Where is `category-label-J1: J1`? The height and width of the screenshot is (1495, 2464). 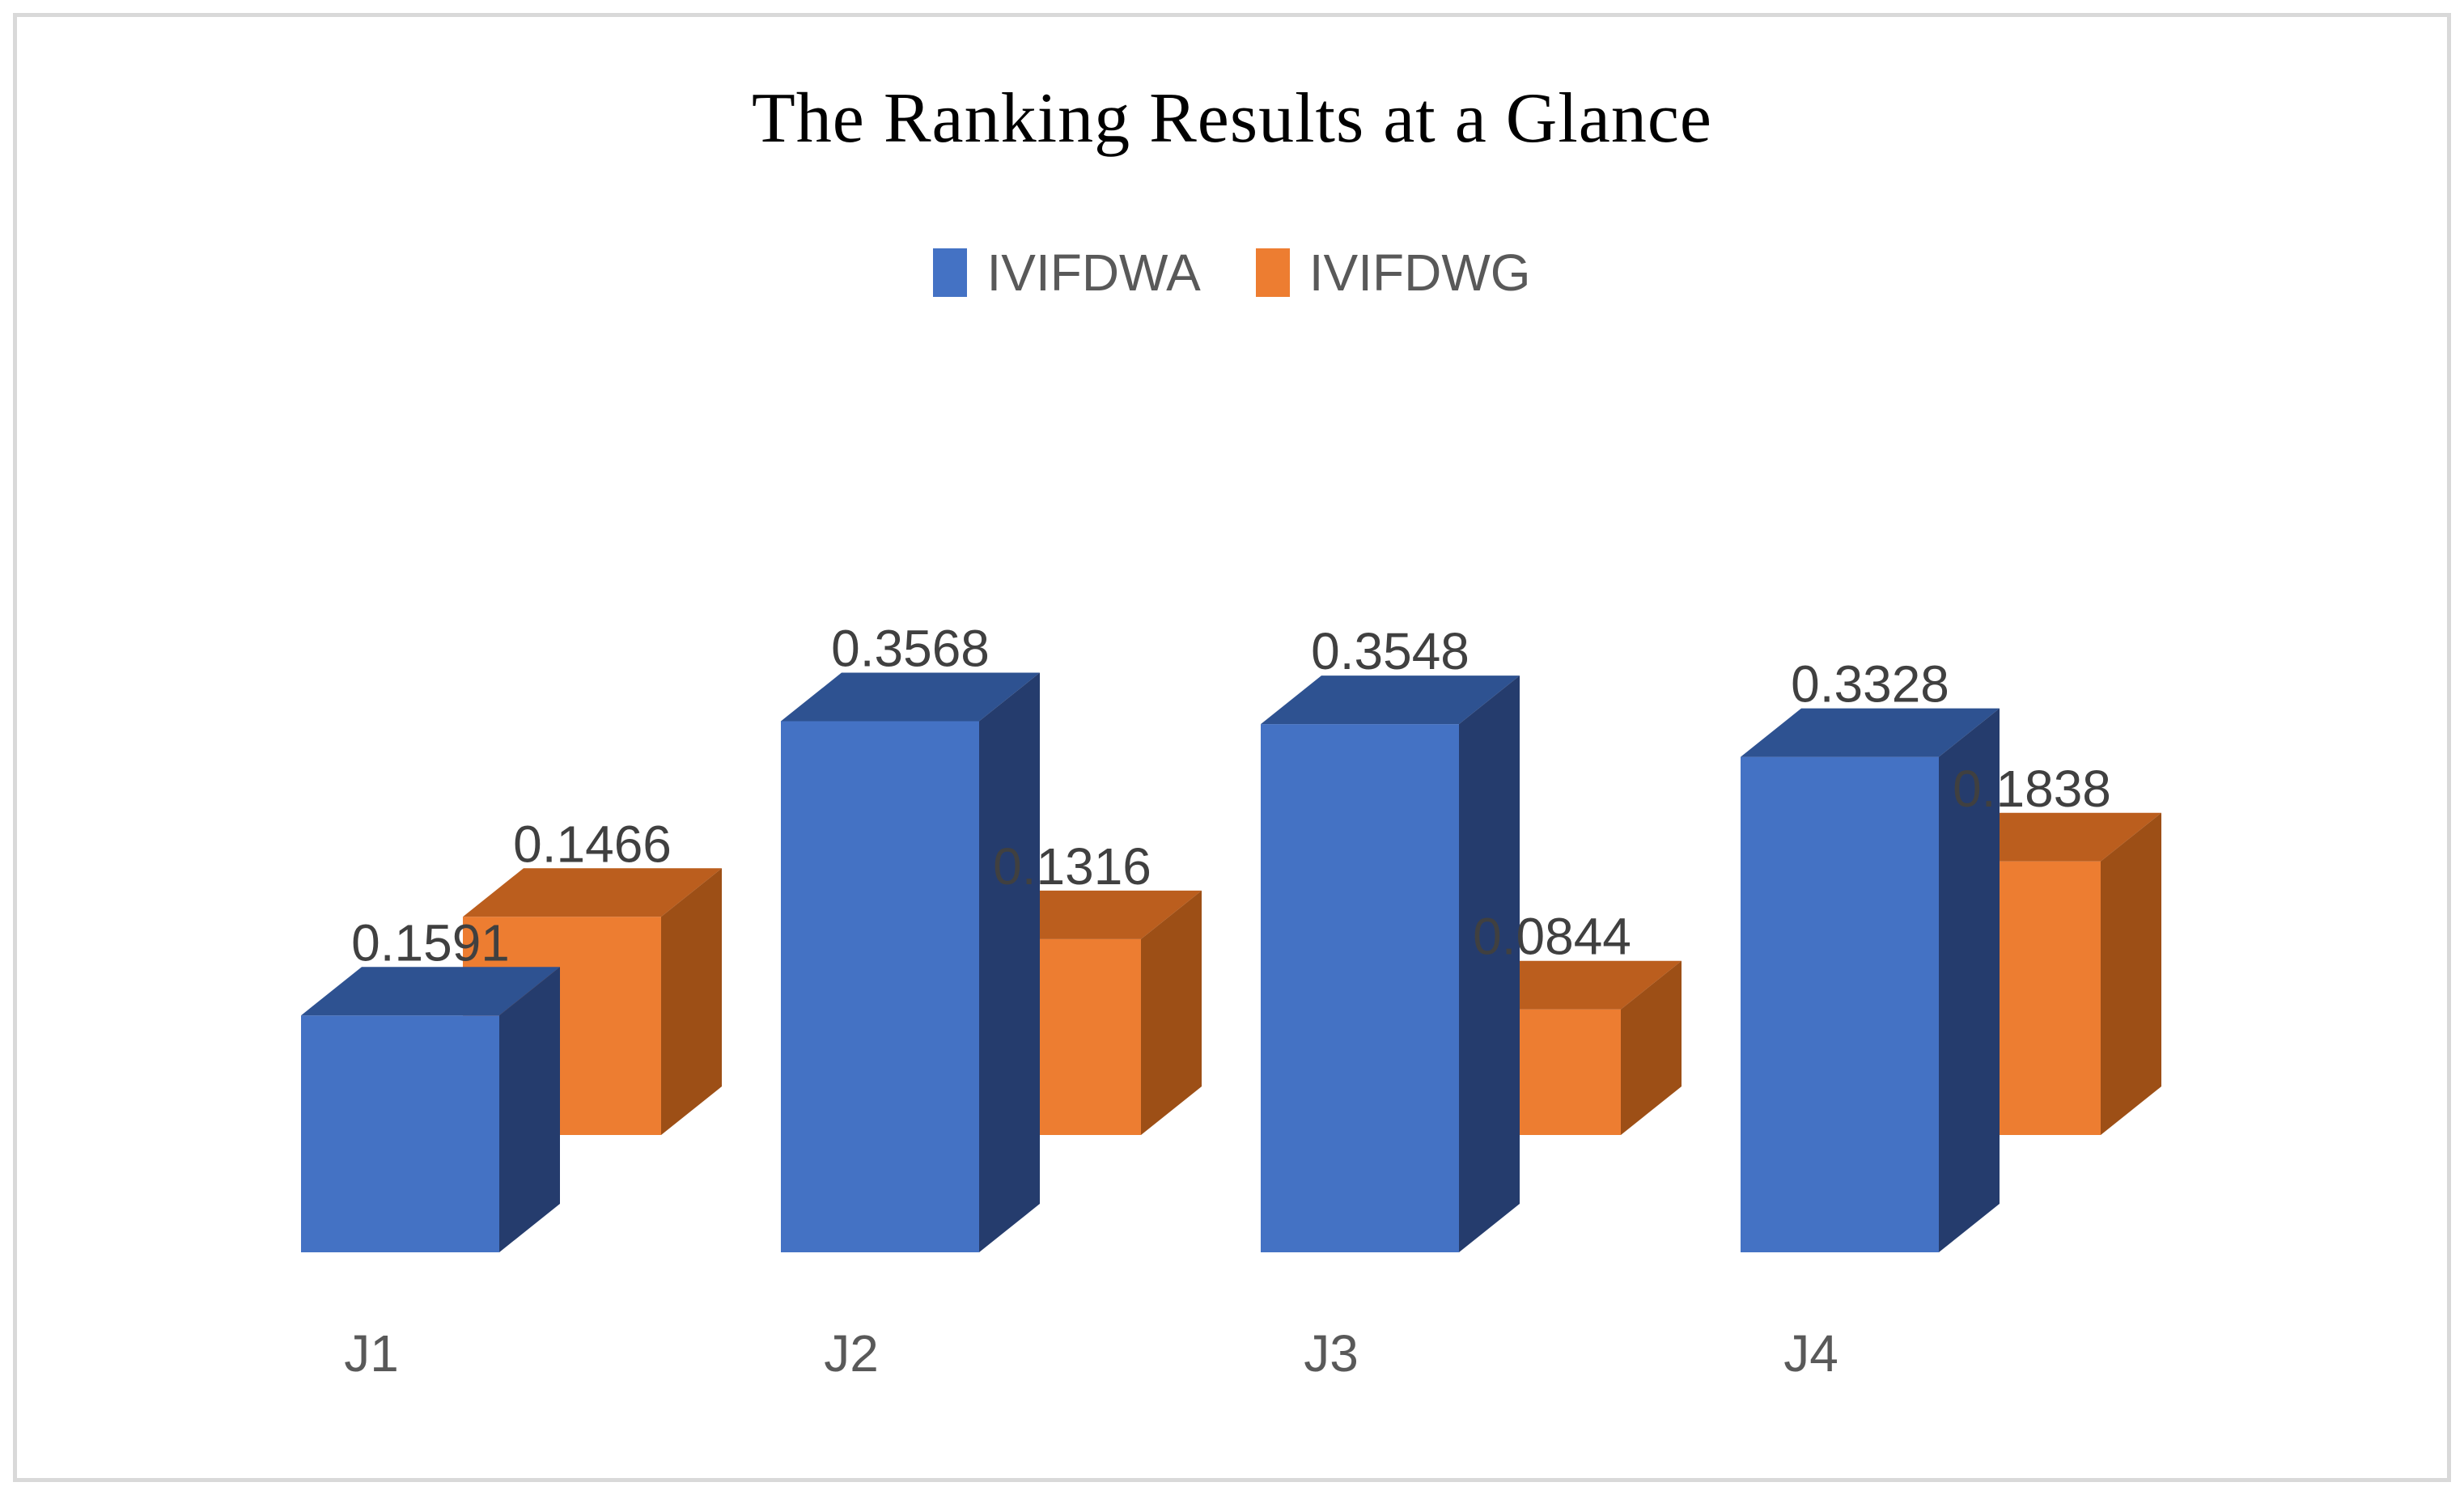 category-label-J1: J1 is located at coordinates (371, 1353).